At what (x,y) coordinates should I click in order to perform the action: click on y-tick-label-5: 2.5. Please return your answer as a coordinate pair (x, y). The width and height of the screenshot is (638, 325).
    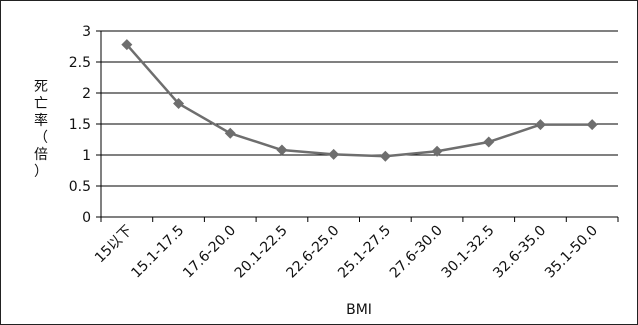
    Looking at the image, I should click on (80, 63).